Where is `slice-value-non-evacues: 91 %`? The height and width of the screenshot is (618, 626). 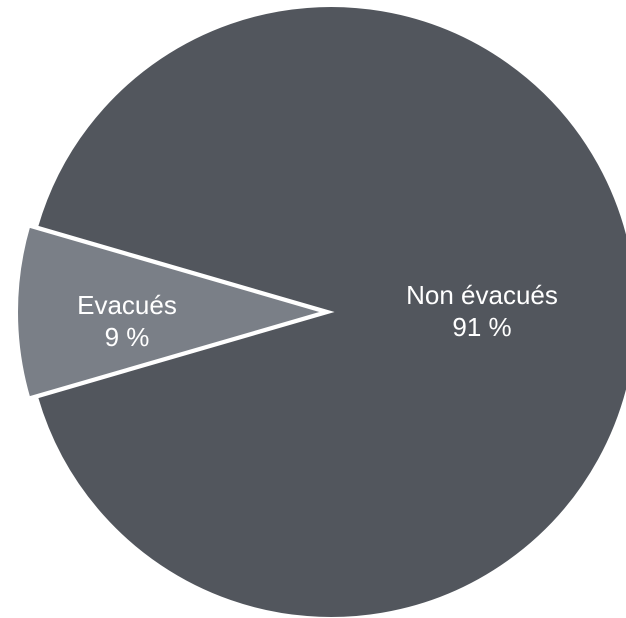 slice-value-non-evacues: 91 % is located at coordinates (482, 327).